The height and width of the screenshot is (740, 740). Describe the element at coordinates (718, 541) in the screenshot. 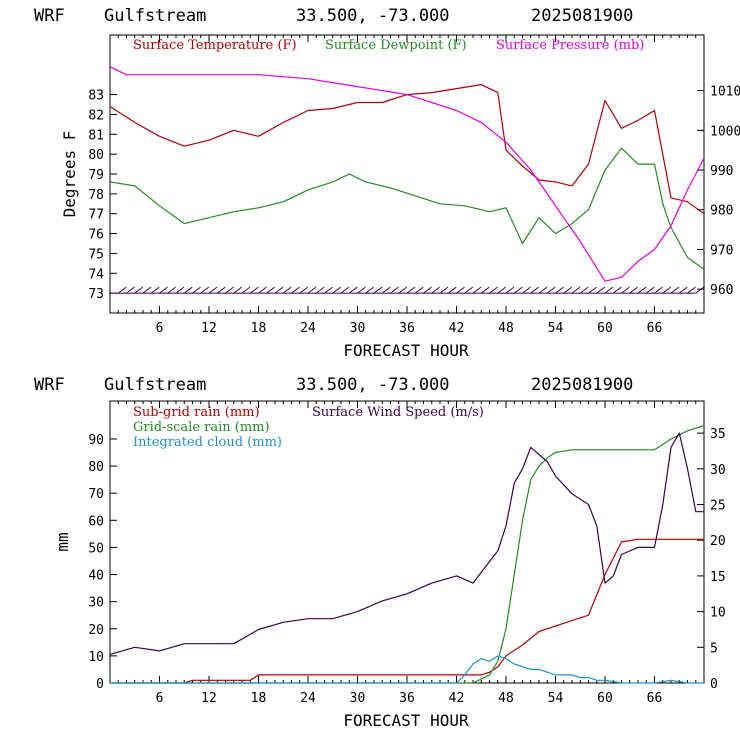

I see `y2-tick-label: 20` at that location.